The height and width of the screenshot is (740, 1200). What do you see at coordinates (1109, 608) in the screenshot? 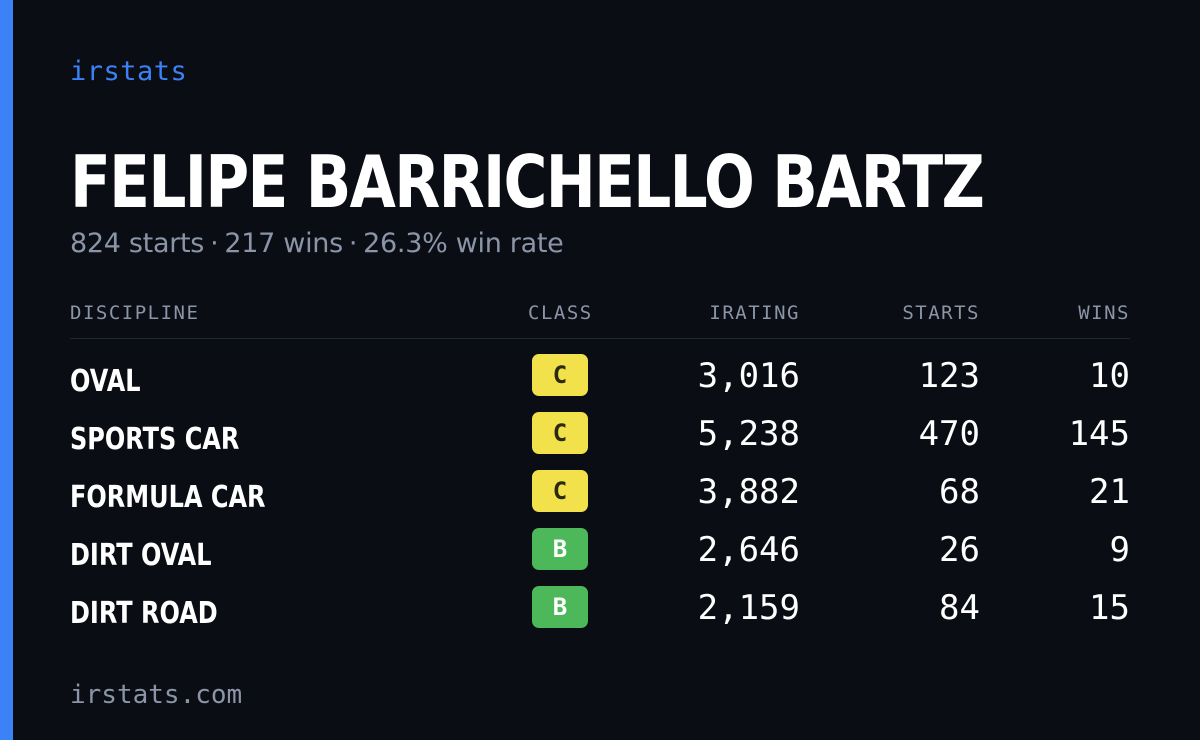
I see `wins-value: 15` at bounding box center [1109, 608].